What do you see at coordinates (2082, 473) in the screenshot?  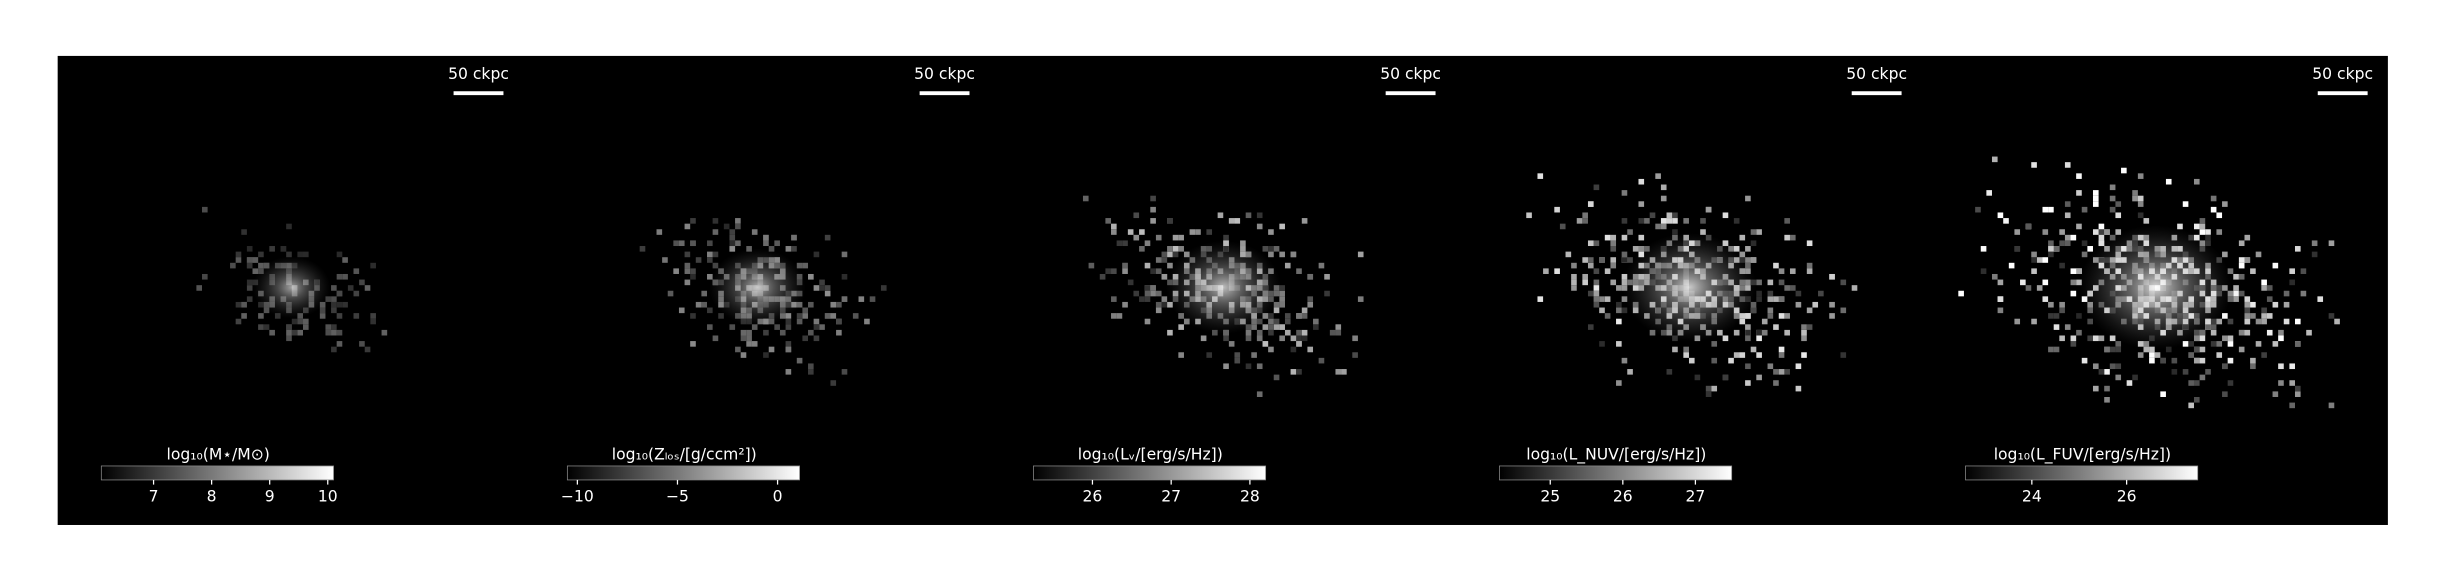 I see `colorbar` at bounding box center [2082, 473].